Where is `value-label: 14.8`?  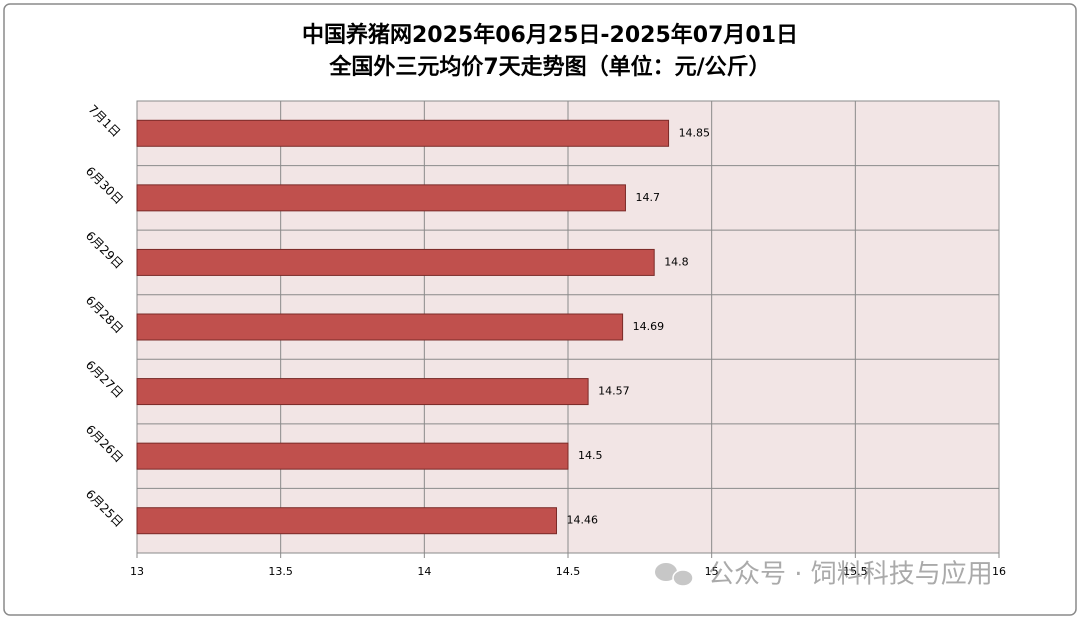 value-label: 14.8 is located at coordinates (676, 261).